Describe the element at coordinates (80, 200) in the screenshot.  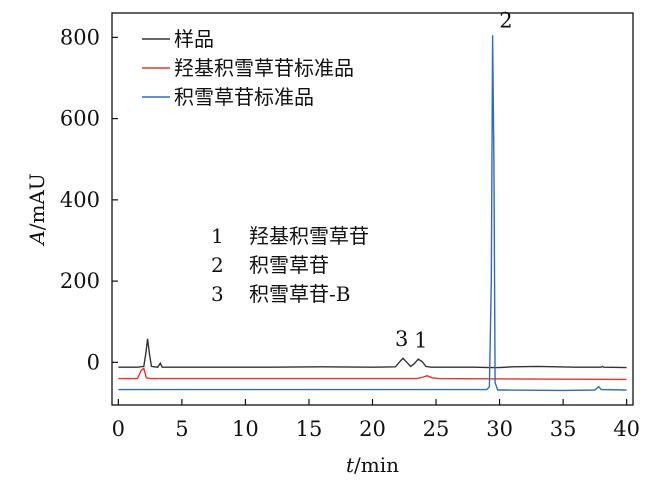
I see `y-tick-label: 400` at that location.